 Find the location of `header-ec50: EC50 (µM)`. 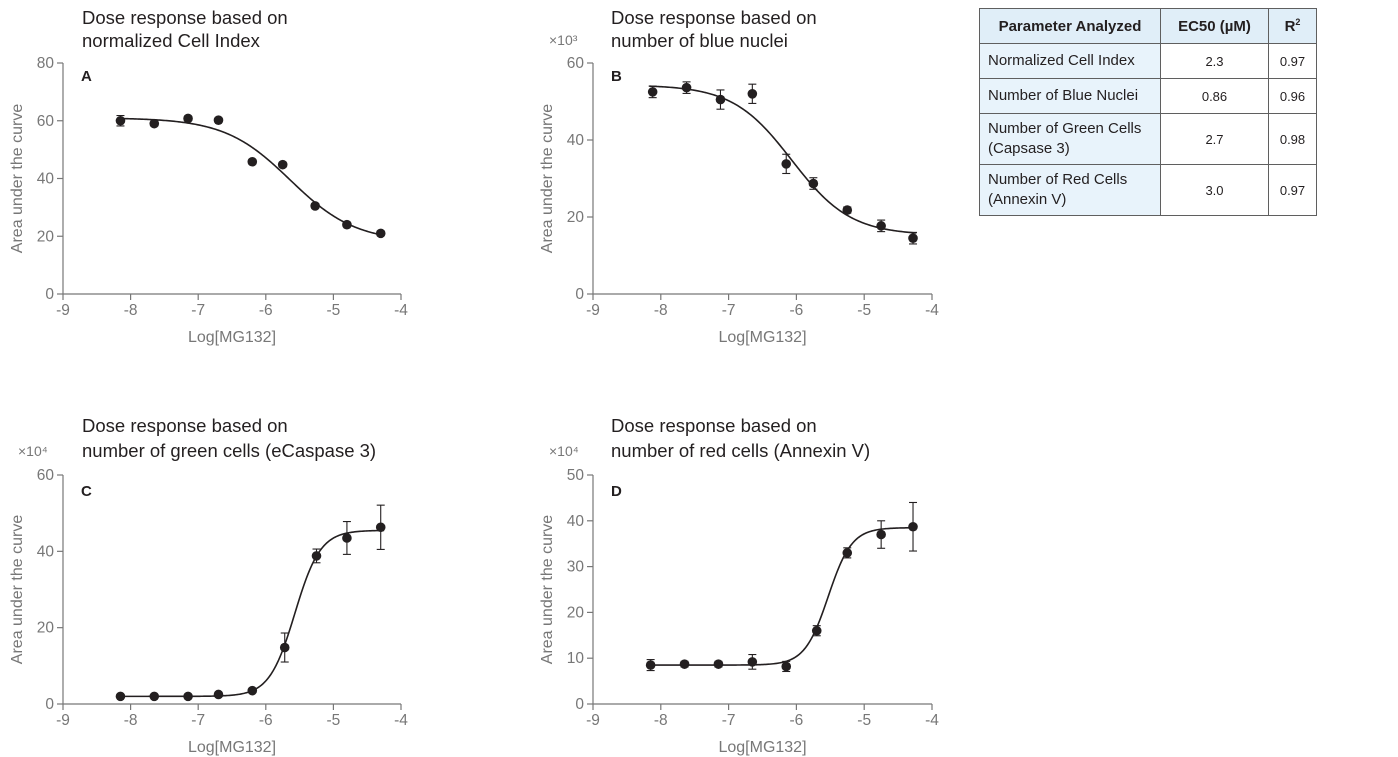

header-ec50: EC50 (µM) is located at coordinates (1214, 26).